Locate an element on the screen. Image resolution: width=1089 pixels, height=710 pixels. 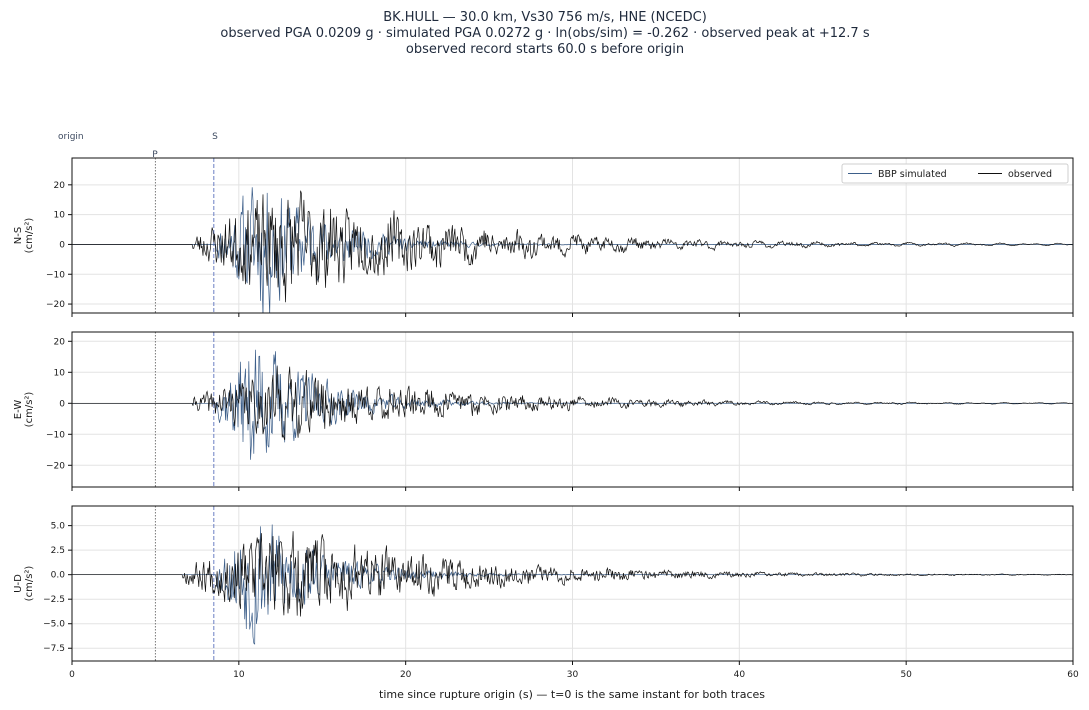
y-tick-label: 5.0 is located at coordinates (58, 527).